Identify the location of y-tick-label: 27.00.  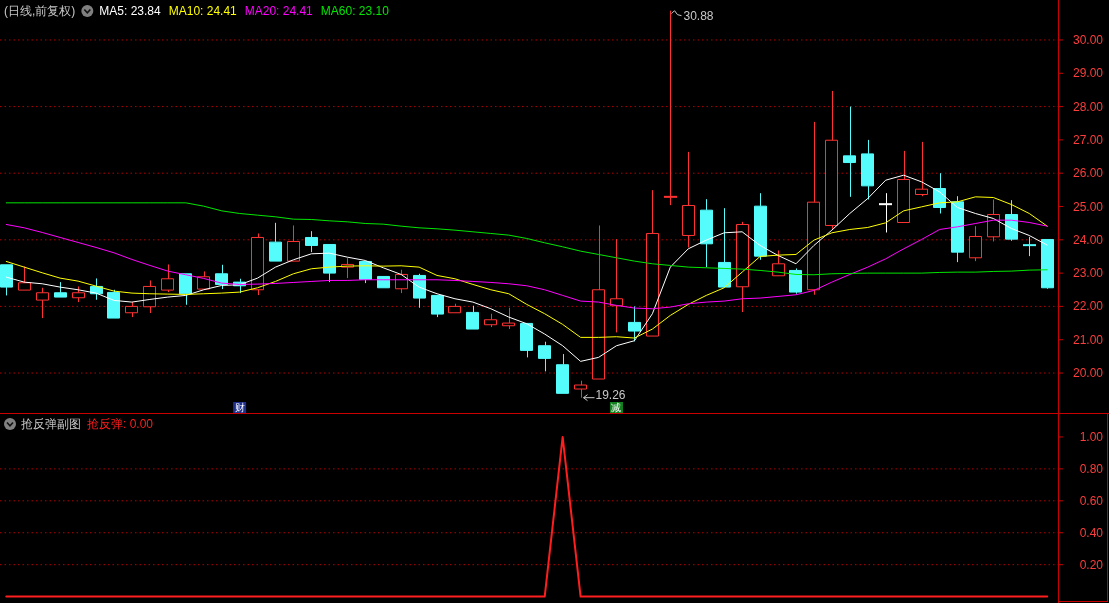
(1088, 139).